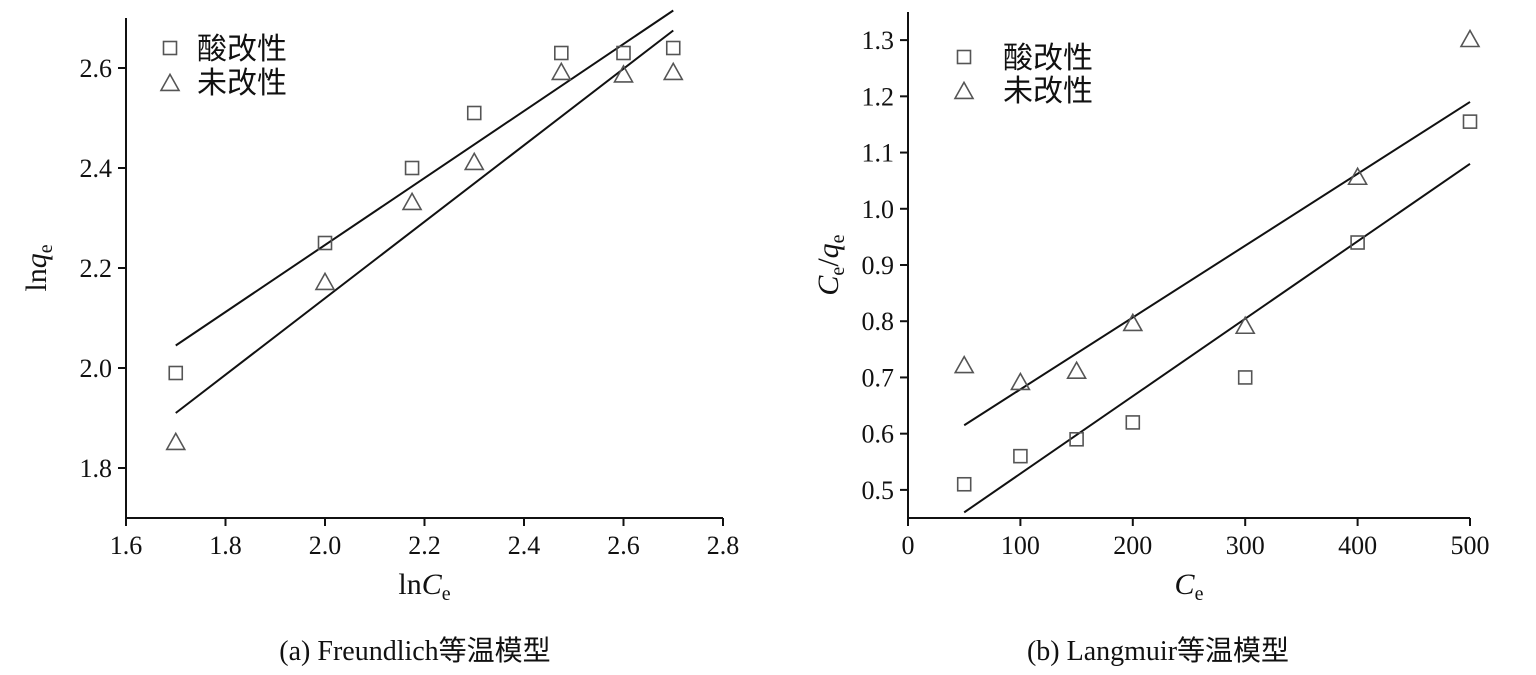 The image size is (1536, 675). Describe the element at coordinates (878, 377) in the screenshot. I see `y-tick-label: 0.7` at that location.